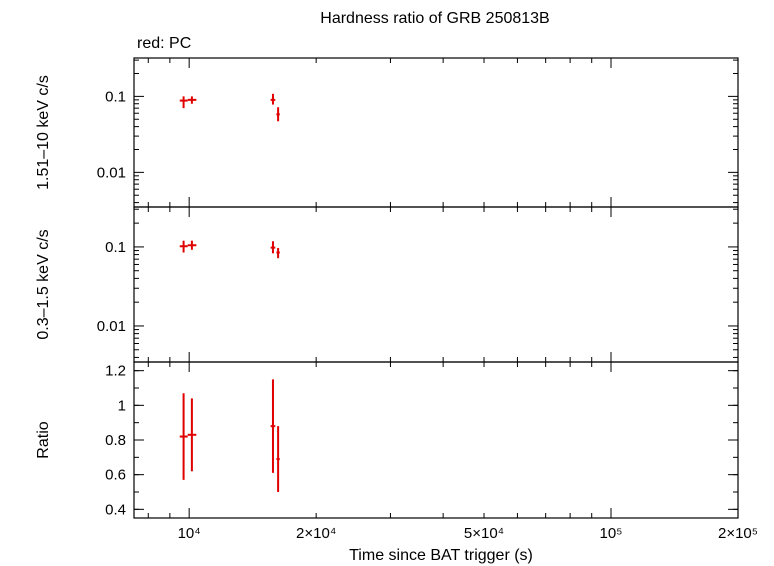 This screenshot has height=566, width=774. What do you see at coordinates (43, 439) in the screenshot?
I see `y-axis-label: Ratio` at bounding box center [43, 439].